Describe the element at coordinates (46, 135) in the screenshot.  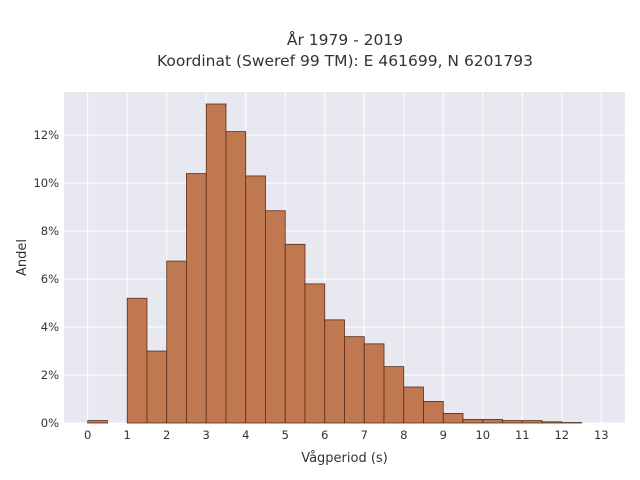
I see `y-tick-label: 12%` at that location.